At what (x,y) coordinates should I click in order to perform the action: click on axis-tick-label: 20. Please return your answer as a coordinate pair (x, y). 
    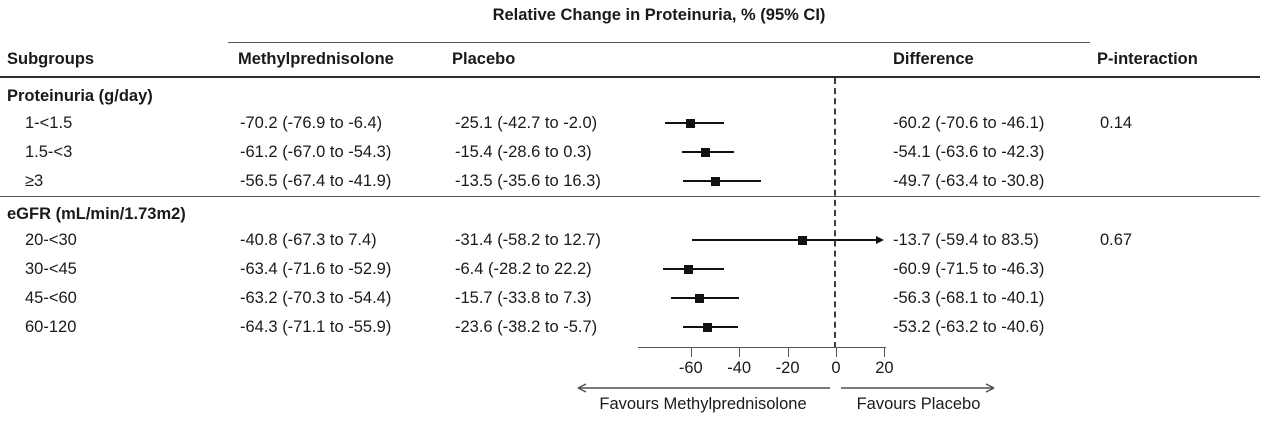
    Looking at the image, I should click on (884, 368).